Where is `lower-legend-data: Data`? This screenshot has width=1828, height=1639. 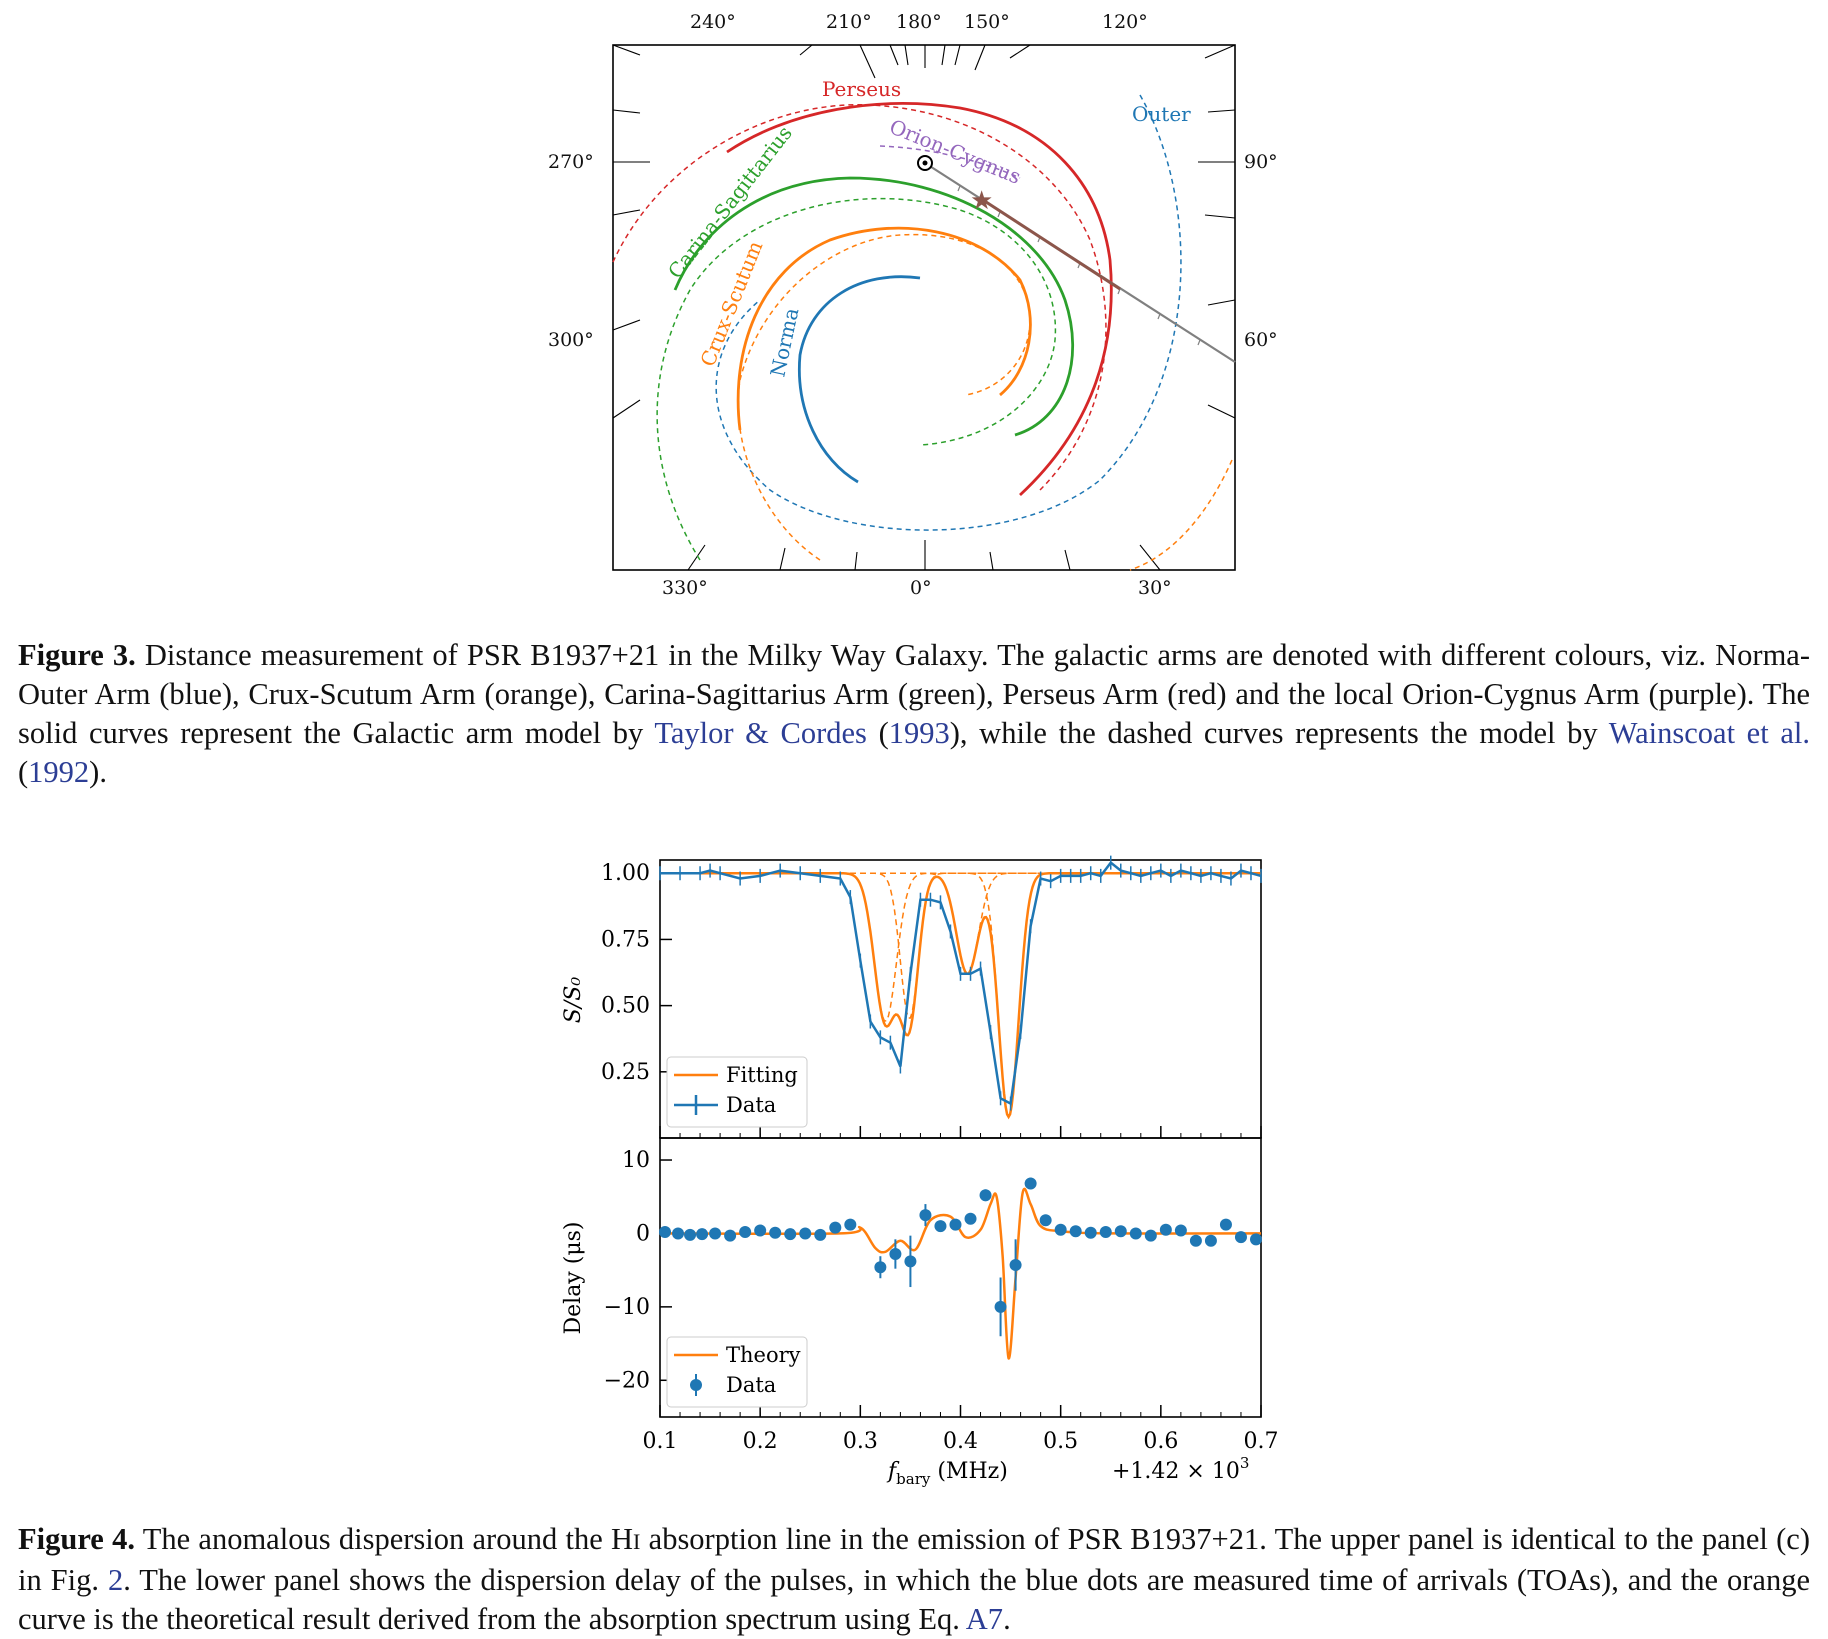 lower-legend-data: Data is located at coordinates (751, 1385).